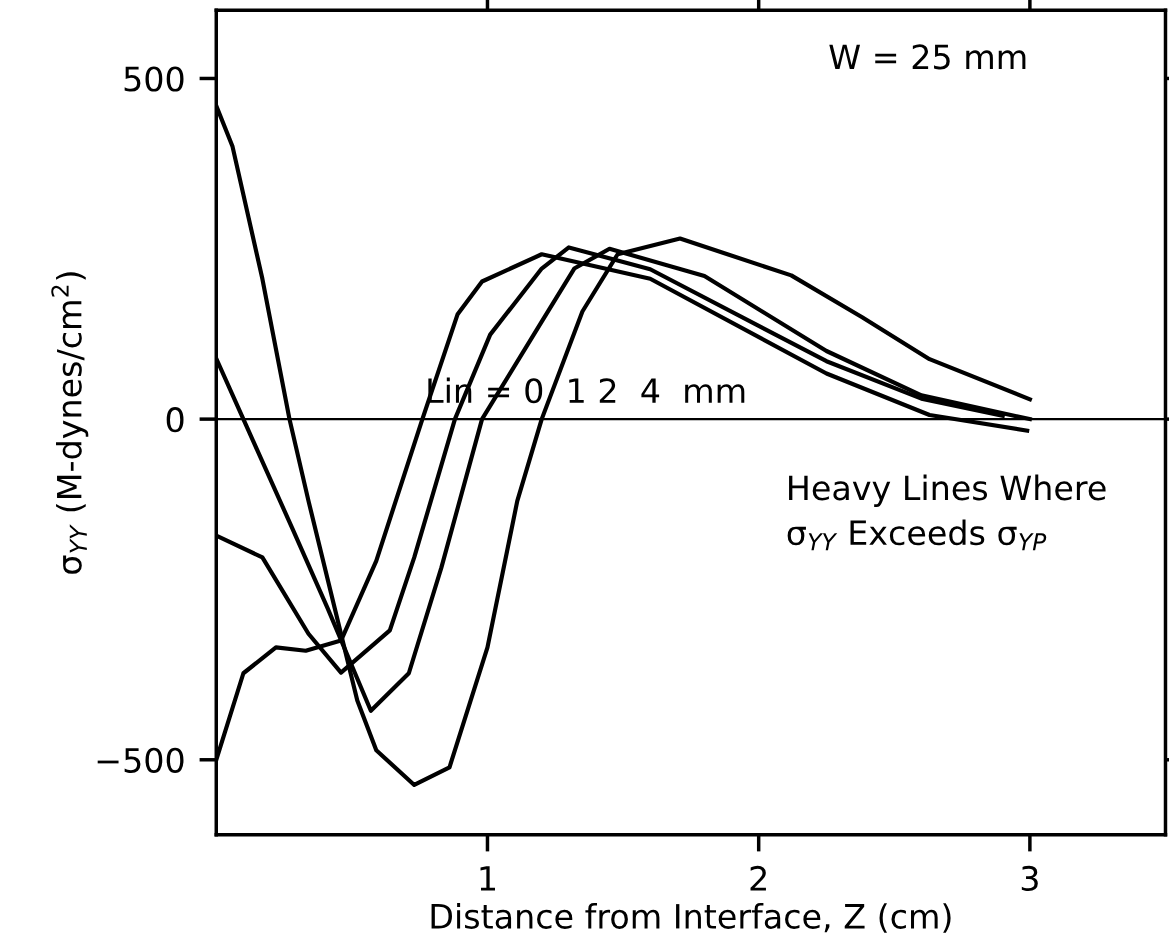 The width and height of the screenshot is (1169, 940). I want to click on annotation: W = 25 mm, so click(927, 57).